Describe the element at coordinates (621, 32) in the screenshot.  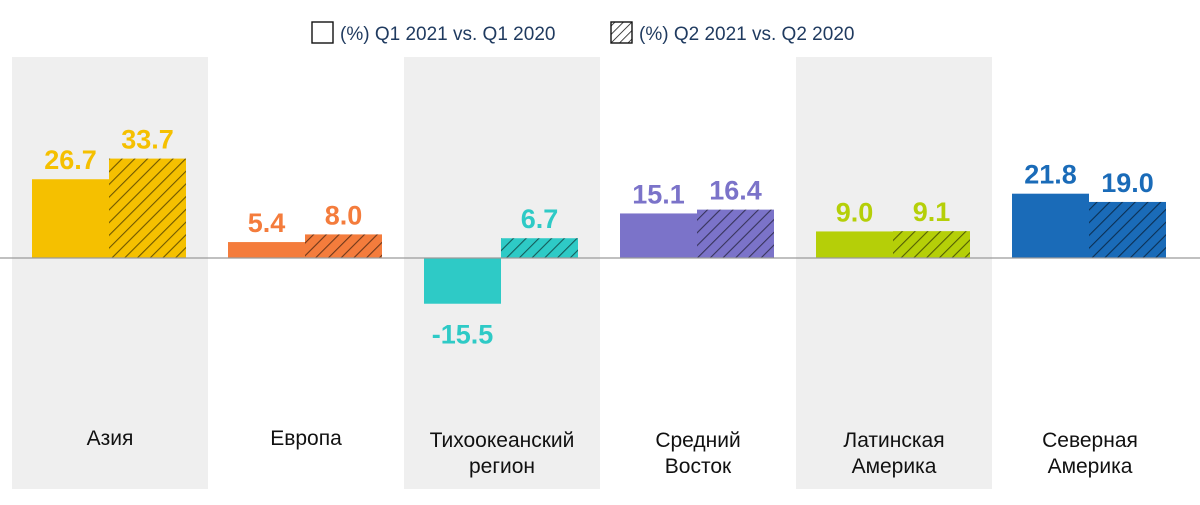
I see `legend-swatch-hatched` at that location.